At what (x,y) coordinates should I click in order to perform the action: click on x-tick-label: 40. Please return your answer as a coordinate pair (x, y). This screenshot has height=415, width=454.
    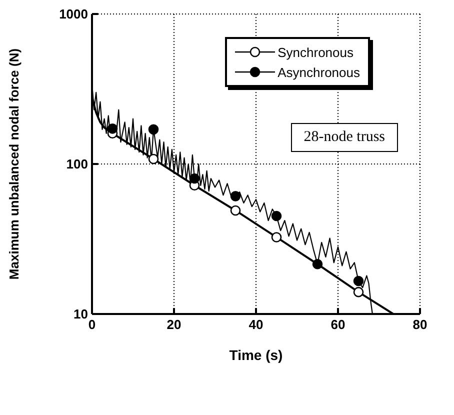
    Looking at the image, I should click on (256, 324).